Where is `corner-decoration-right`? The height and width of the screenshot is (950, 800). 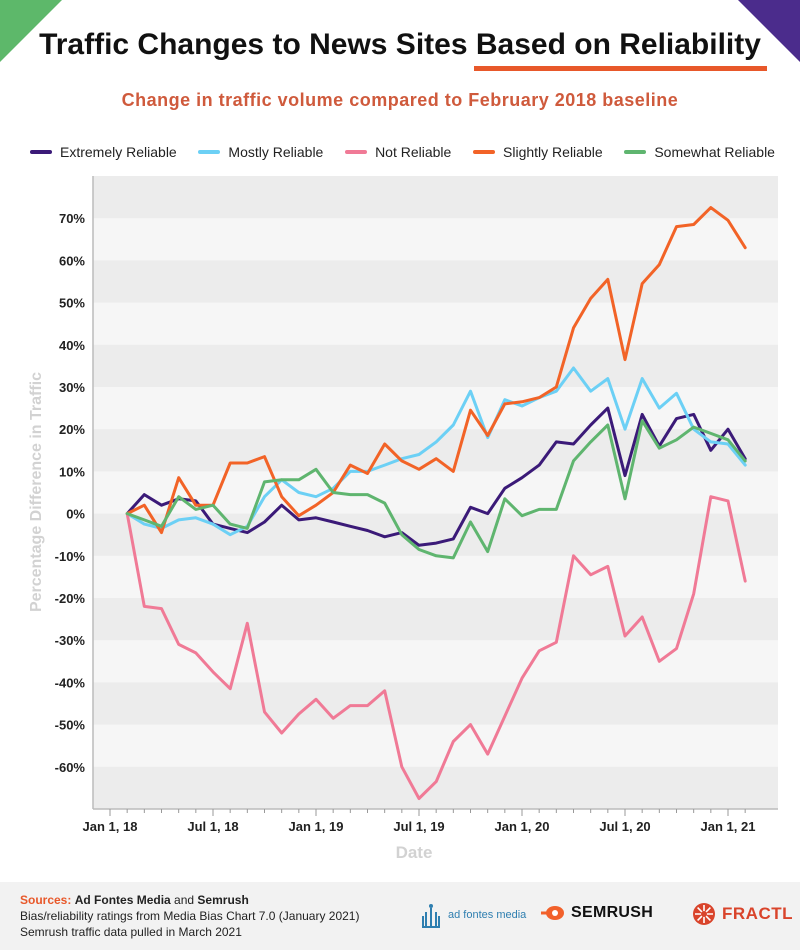 corner-decoration-right is located at coordinates (769, 31).